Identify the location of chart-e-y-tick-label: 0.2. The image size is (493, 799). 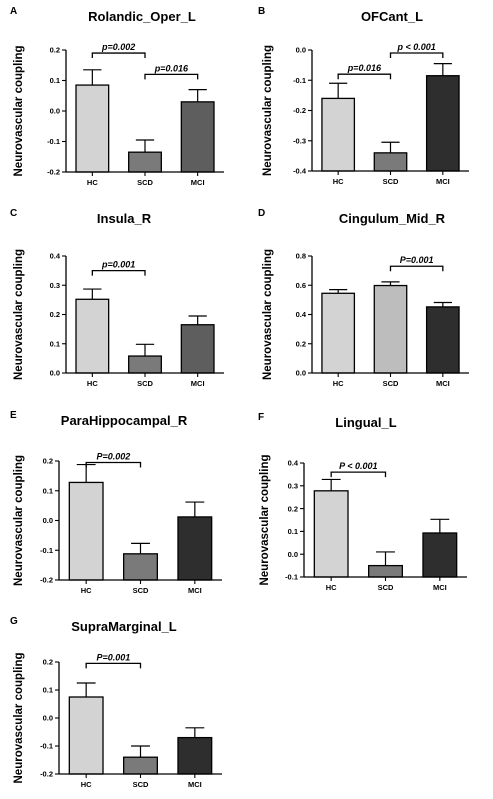
(48, 461).